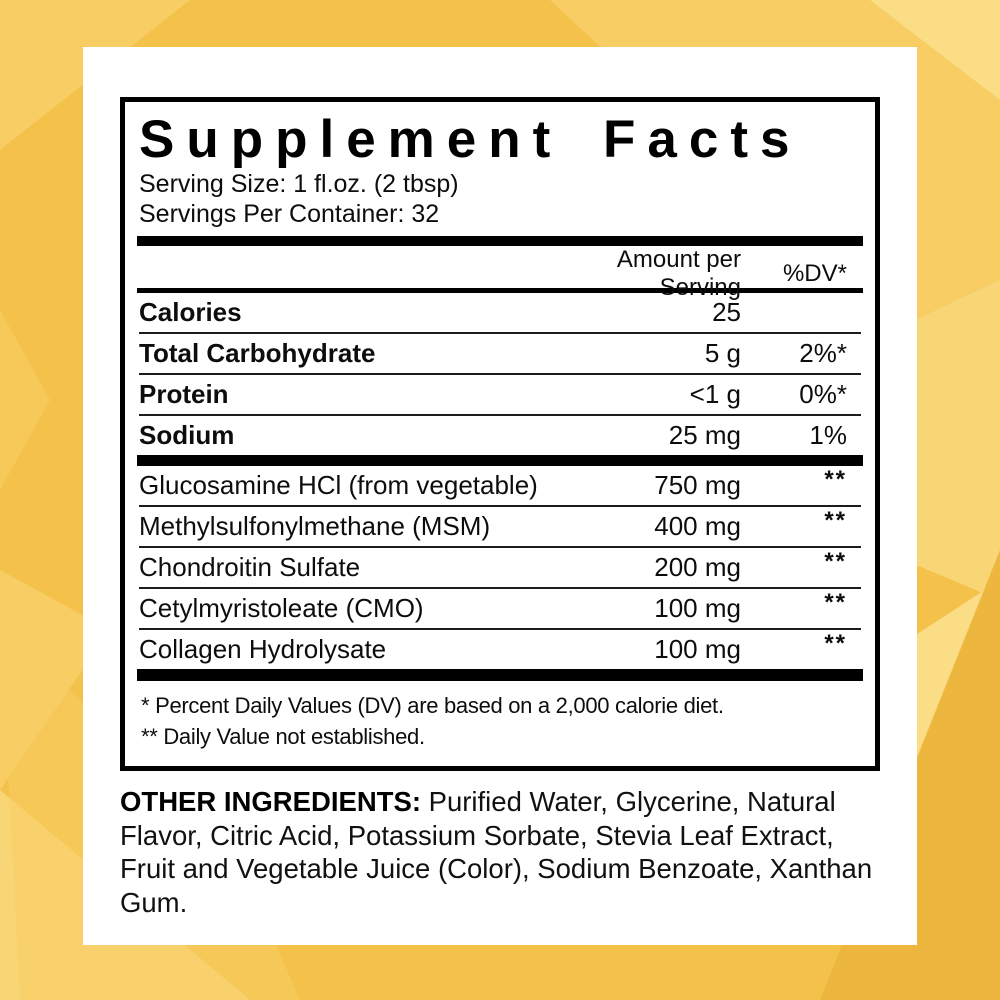 The height and width of the screenshot is (1000, 1000). Describe the element at coordinates (500, 525) in the screenshot. I see `table-row: Methylsulfonylmethane (MSM) 400 mg **` at that location.